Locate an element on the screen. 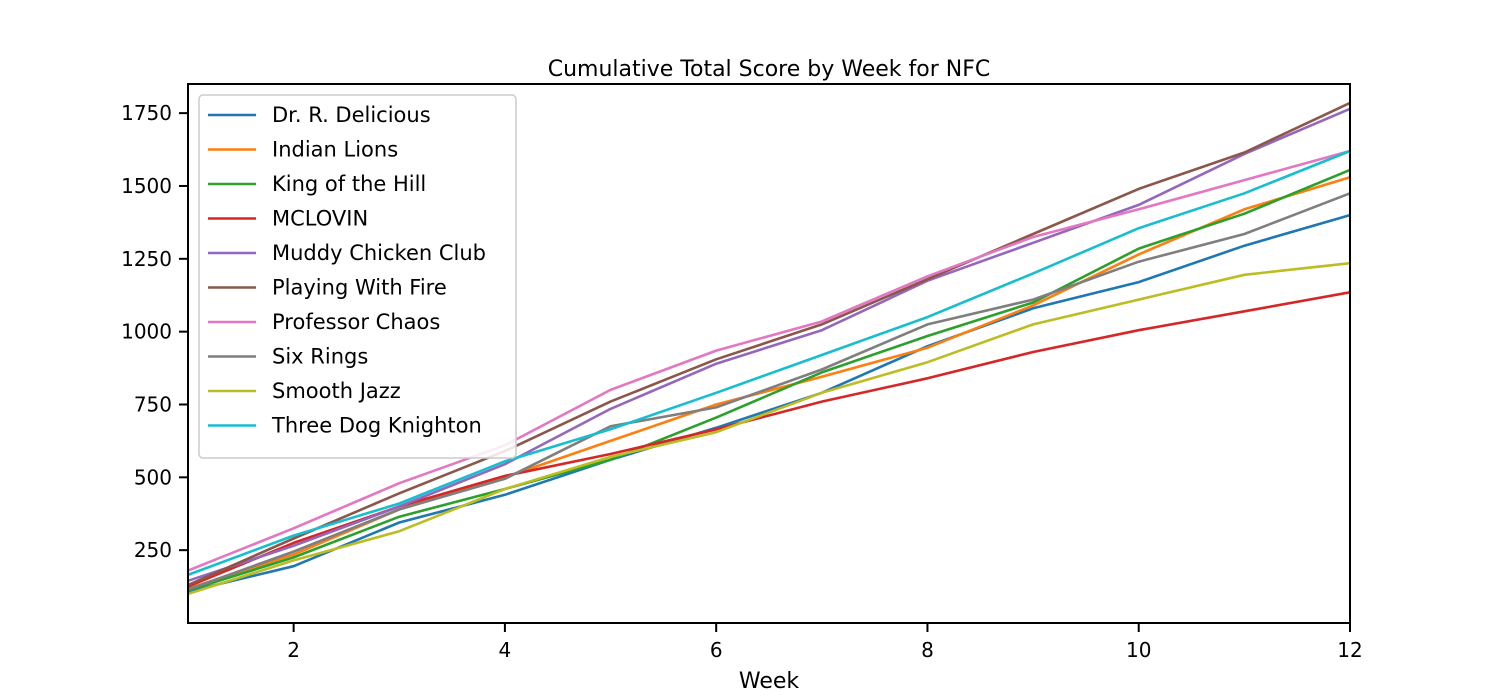 The height and width of the screenshot is (700, 1500). y-tick-label: 1750 is located at coordinates (146, 113).